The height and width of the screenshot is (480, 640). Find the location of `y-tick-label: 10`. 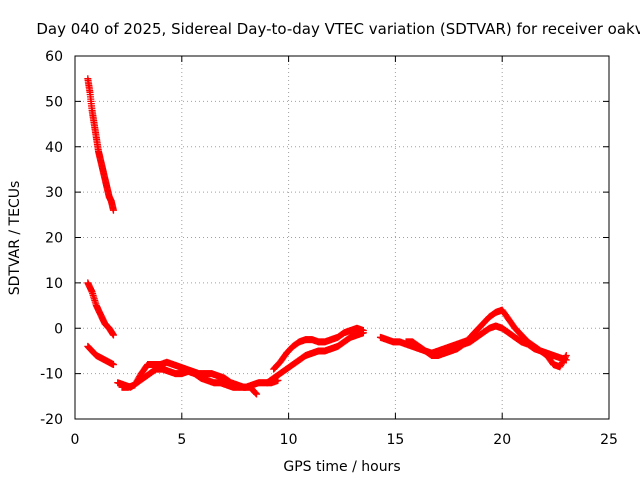

y-tick-label: 10 is located at coordinates (54, 284).